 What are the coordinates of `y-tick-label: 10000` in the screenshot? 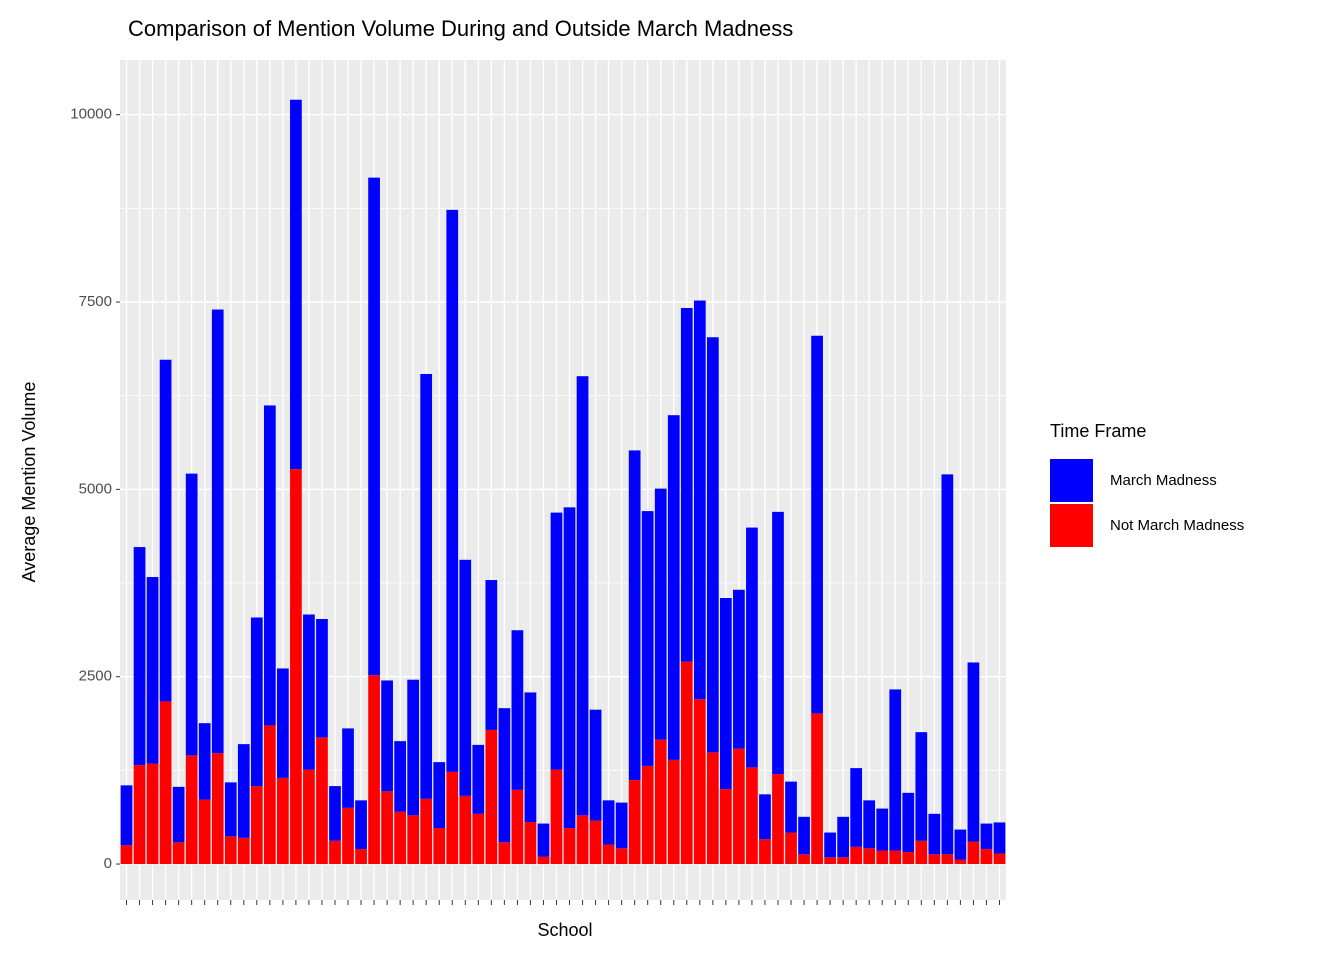 It's located at (91, 114).